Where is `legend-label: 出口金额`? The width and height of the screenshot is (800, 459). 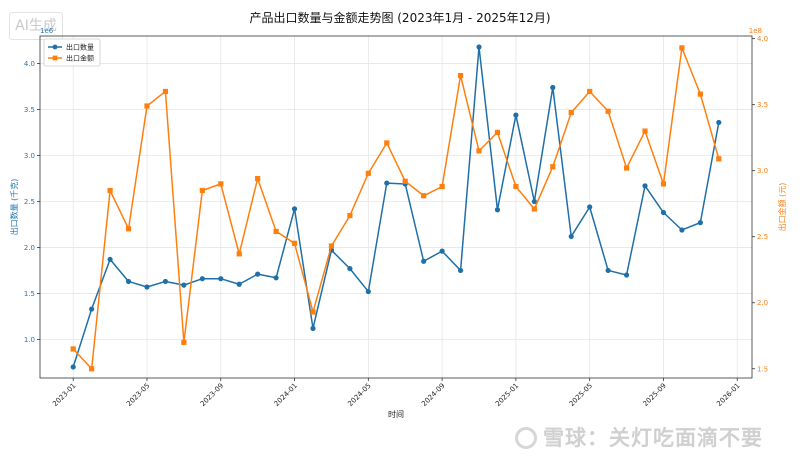
legend-label: 出口金额 is located at coordinates (80, 58).